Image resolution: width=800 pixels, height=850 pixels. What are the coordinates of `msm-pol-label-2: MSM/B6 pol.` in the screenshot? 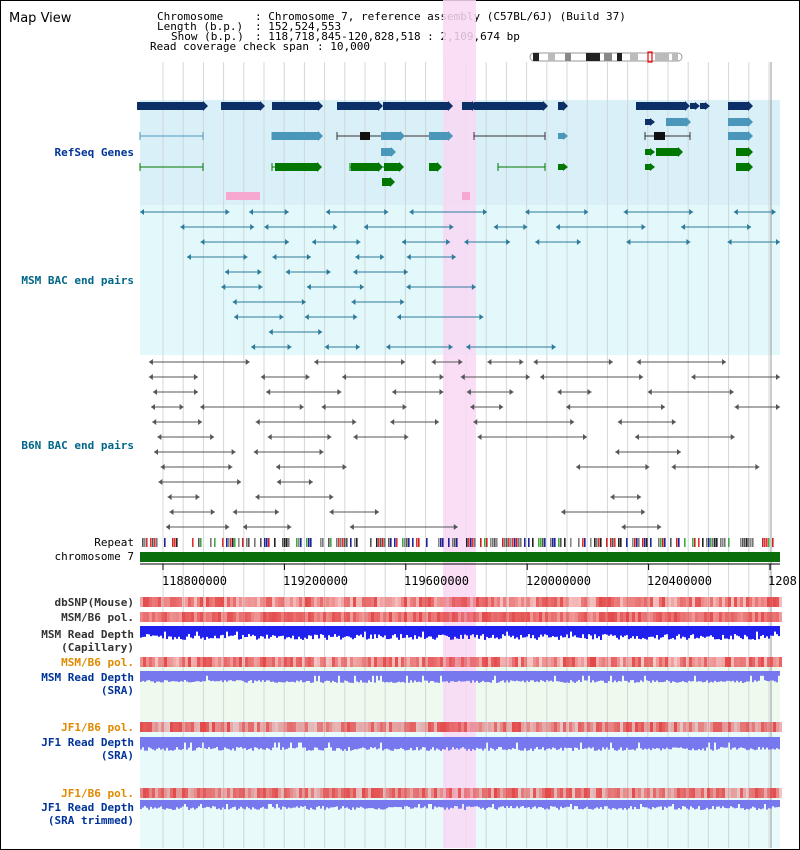 It's located at (97, 662).